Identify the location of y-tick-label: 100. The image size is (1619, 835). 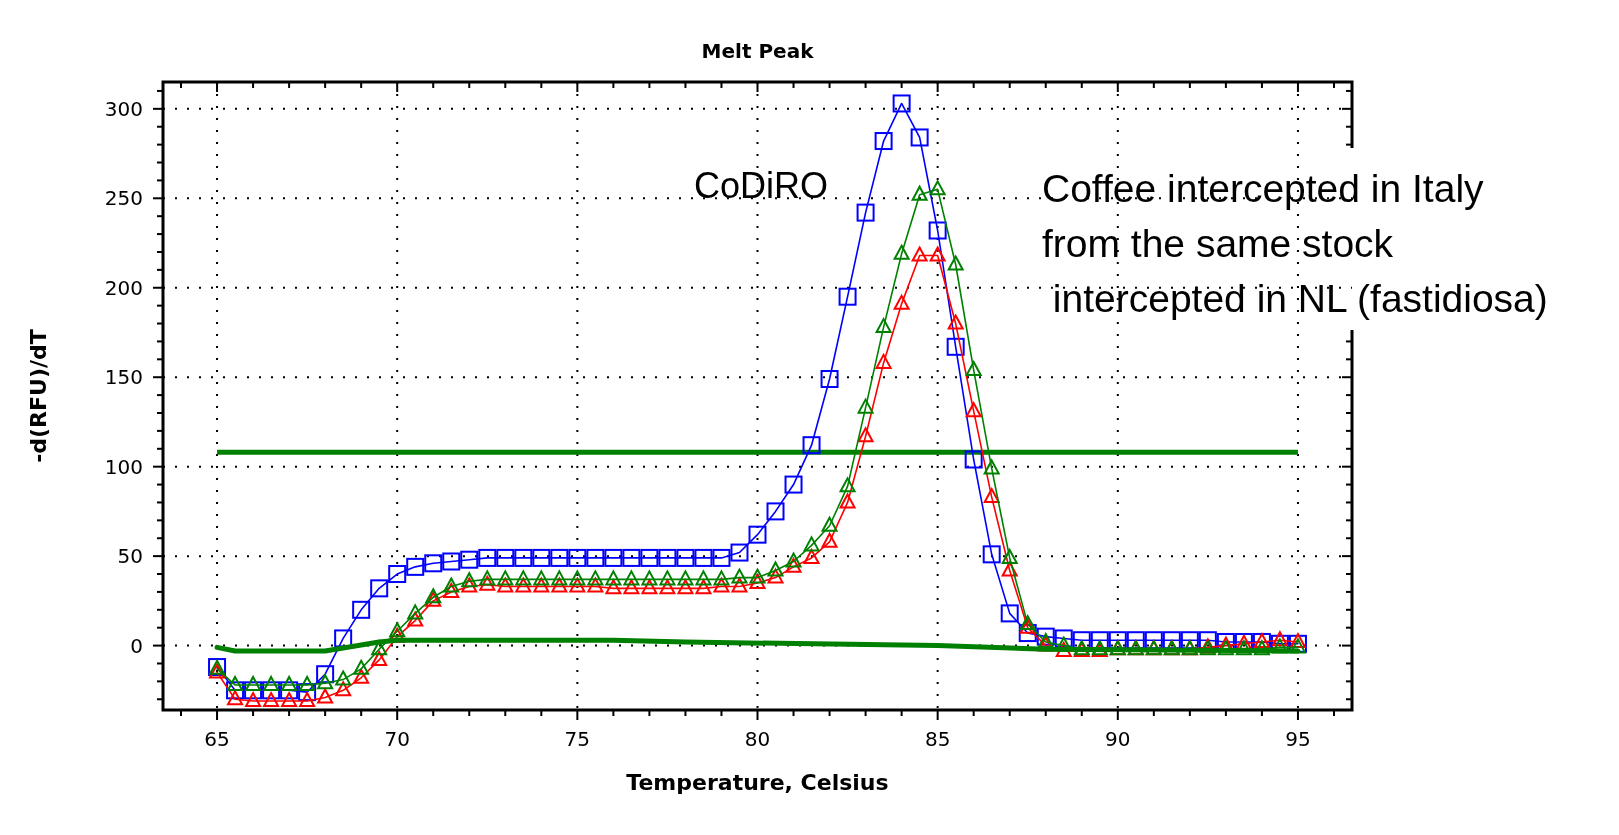
(123, 466).